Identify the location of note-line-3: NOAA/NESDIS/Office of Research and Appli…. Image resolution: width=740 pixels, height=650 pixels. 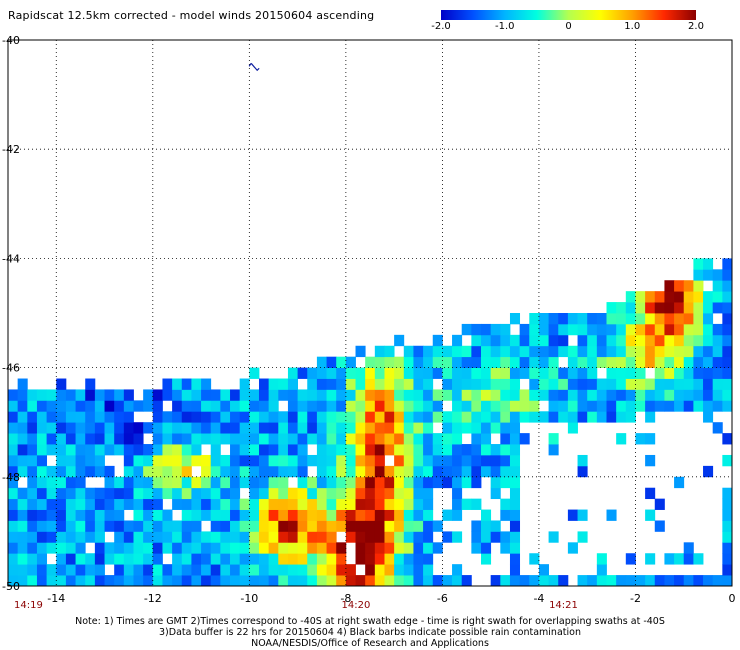
(370, 643).